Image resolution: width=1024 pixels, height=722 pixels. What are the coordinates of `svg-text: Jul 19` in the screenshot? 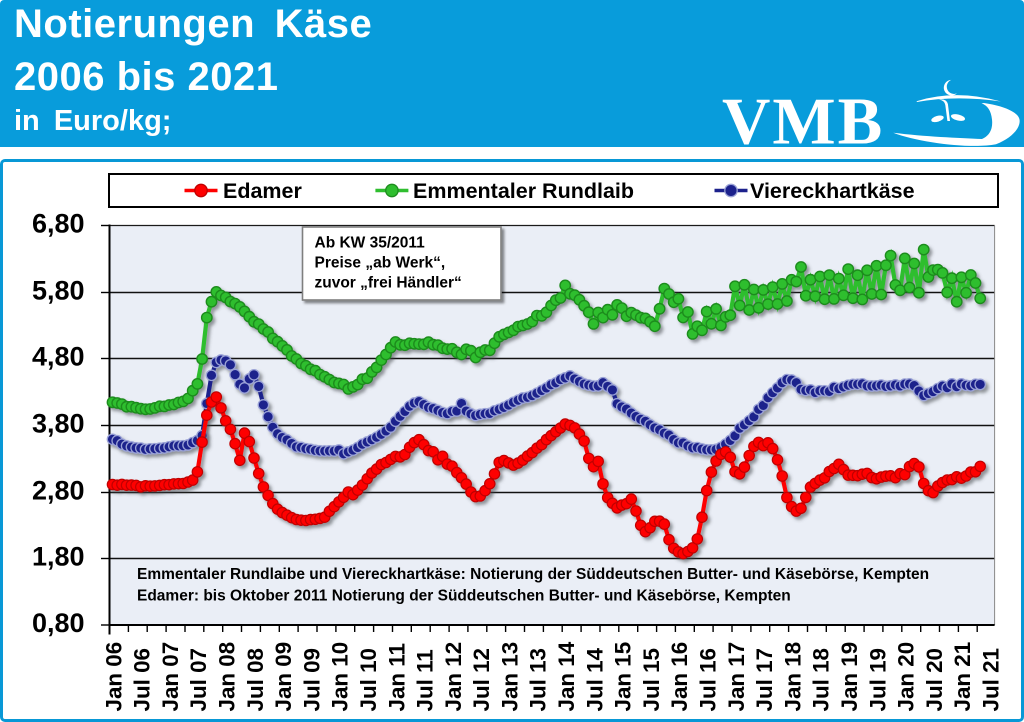 It's located at (877, 679).